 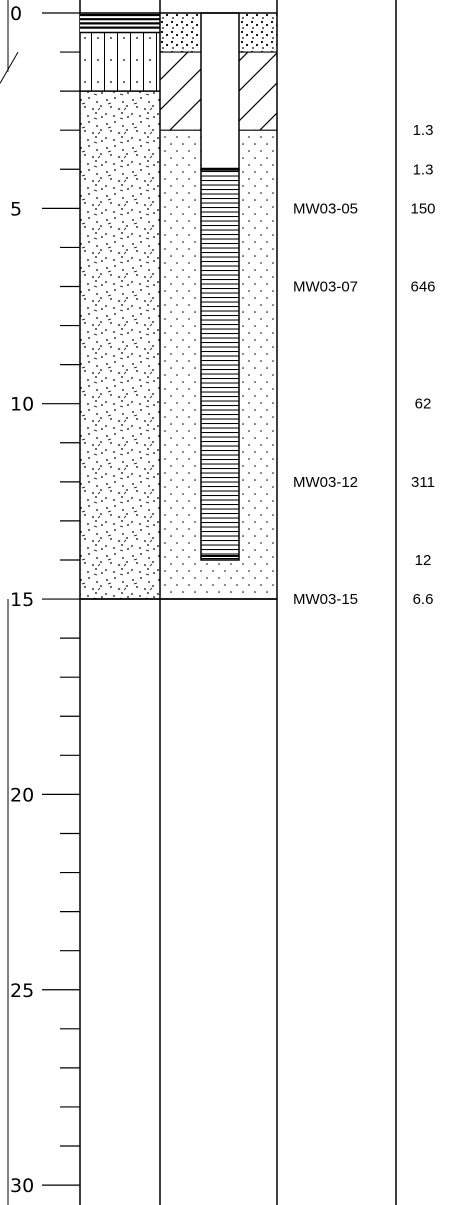 What do you see at coordinates (325, 286) in the screenshot?
I see `sample-id-label: MW03-07` at bounding box center [325, 286].